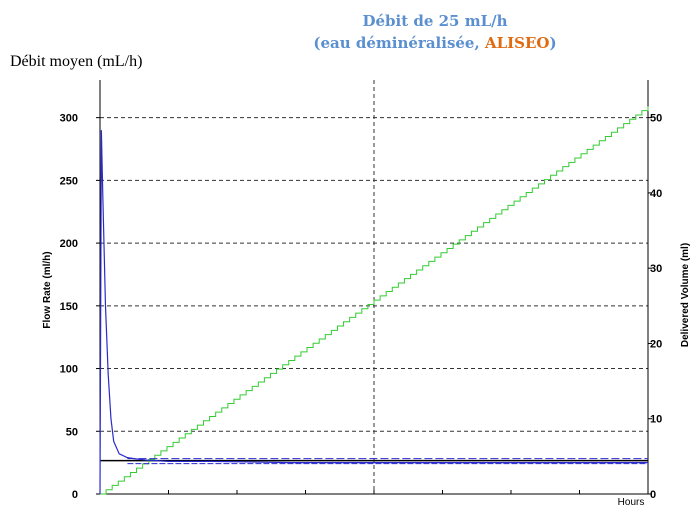  Describe the element at coordinates (656, 420) in the screenshot. I see `y2-tick-label: 10` at that location.